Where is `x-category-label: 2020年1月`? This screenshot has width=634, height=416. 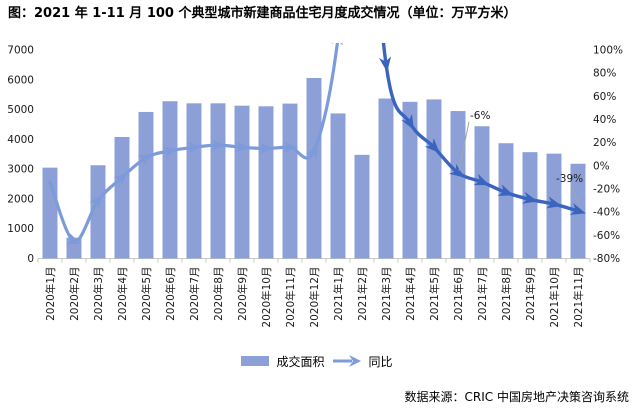 x-category-label: 2020年1月 is located at coordinates (50, 294).